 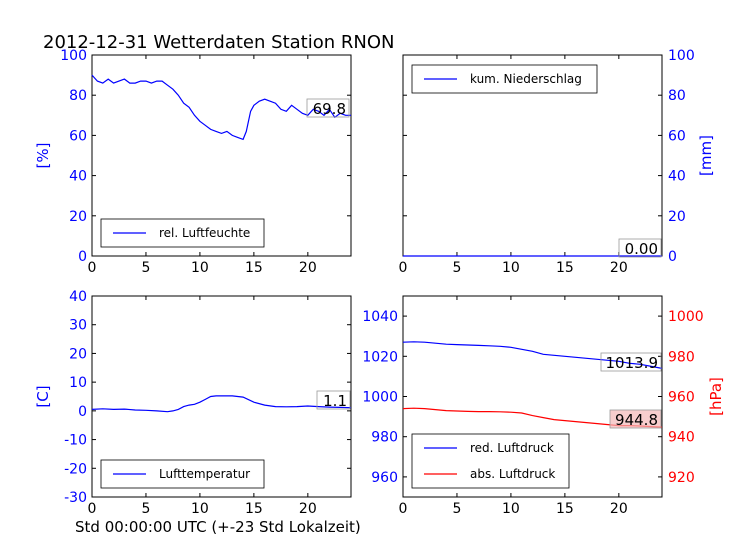 I want to click on figure-title: 2012-12-31 Wetterdaten Station RNON, so click(x=218, y=42).